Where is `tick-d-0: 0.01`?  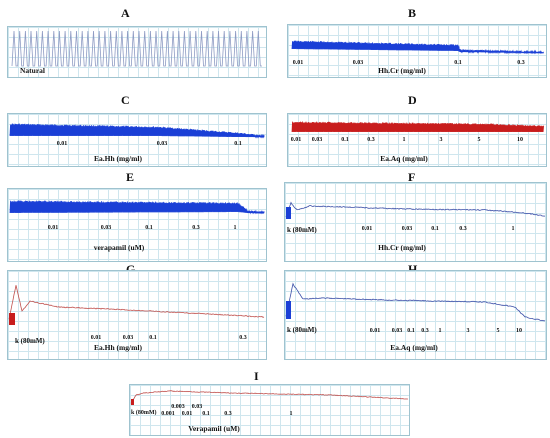 tick-d-0: 0.01 is located at coordinates (296, 140).